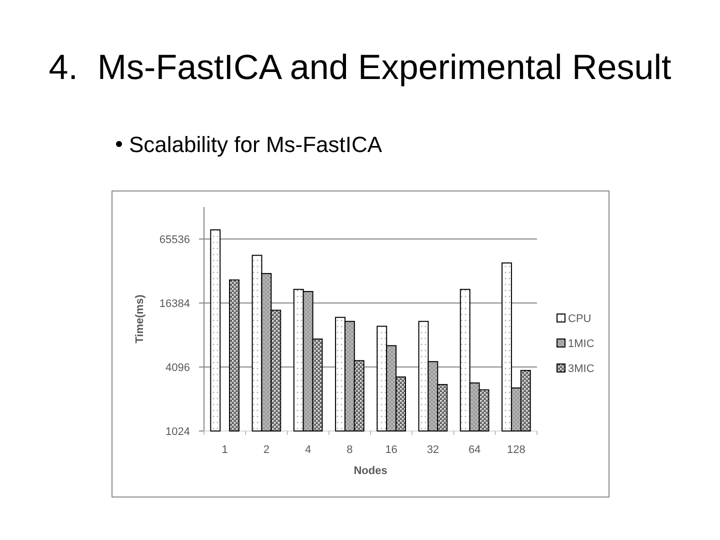  What do you see at coordinates (266, 450) in the screenshot?
I see `x-tick-label: 2` at bounding box center [266, 450].